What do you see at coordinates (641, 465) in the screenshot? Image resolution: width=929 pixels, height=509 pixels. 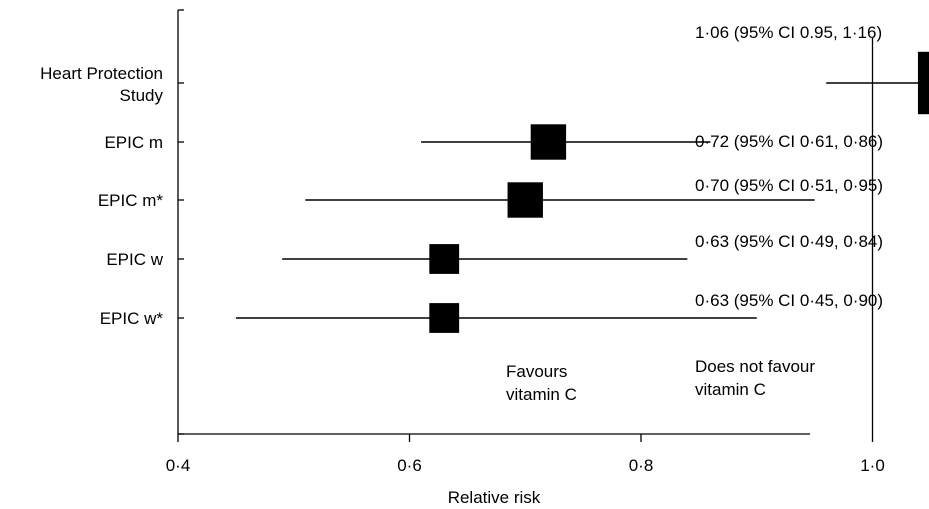 I see `x-tick-label: 0·8` at bounding box center [641, 465].